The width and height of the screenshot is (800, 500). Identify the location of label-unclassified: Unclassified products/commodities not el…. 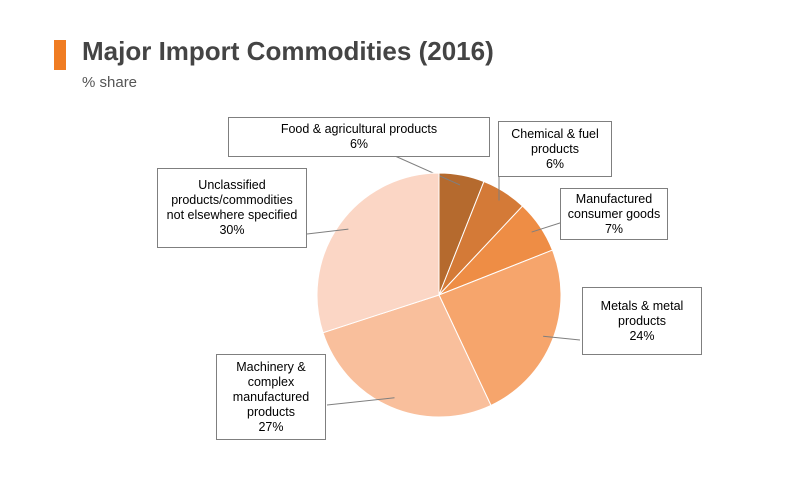
(232, 208).